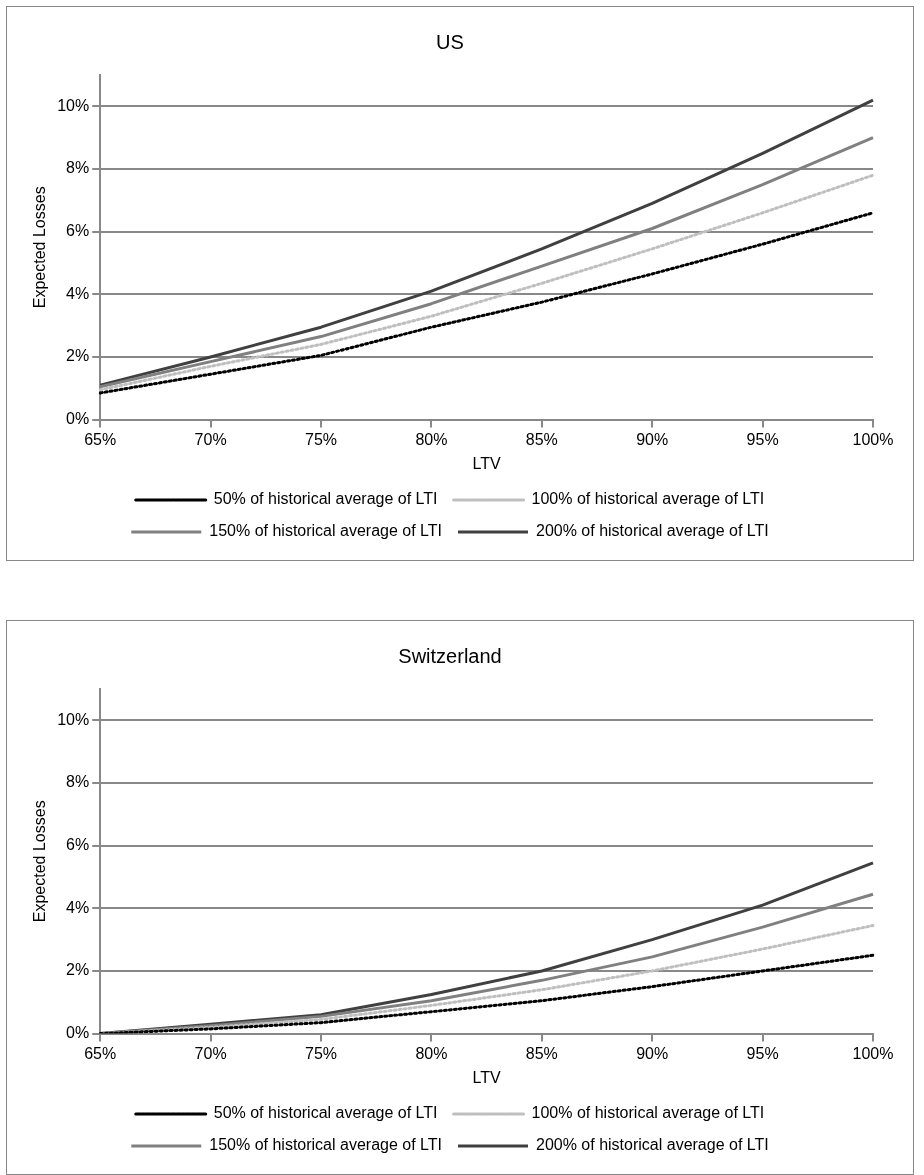 This screenshot has height=1175, width=924. What do you see at coordinates (450, 655) in the screenshot?
I see `chart-title: Switzerland` at bounding box center [450, 655].